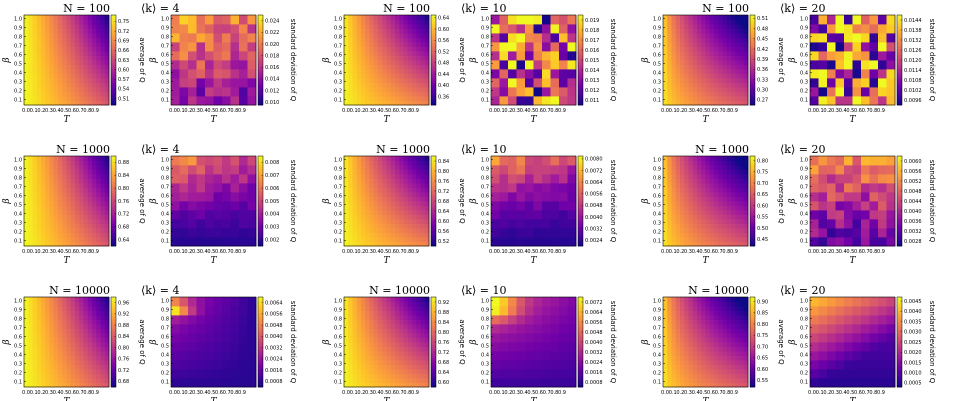  What do you see at coordinates (83, 149) in the screenshot?
I see `panel-title-n: N = 1000` at bounding box center [83, 149].